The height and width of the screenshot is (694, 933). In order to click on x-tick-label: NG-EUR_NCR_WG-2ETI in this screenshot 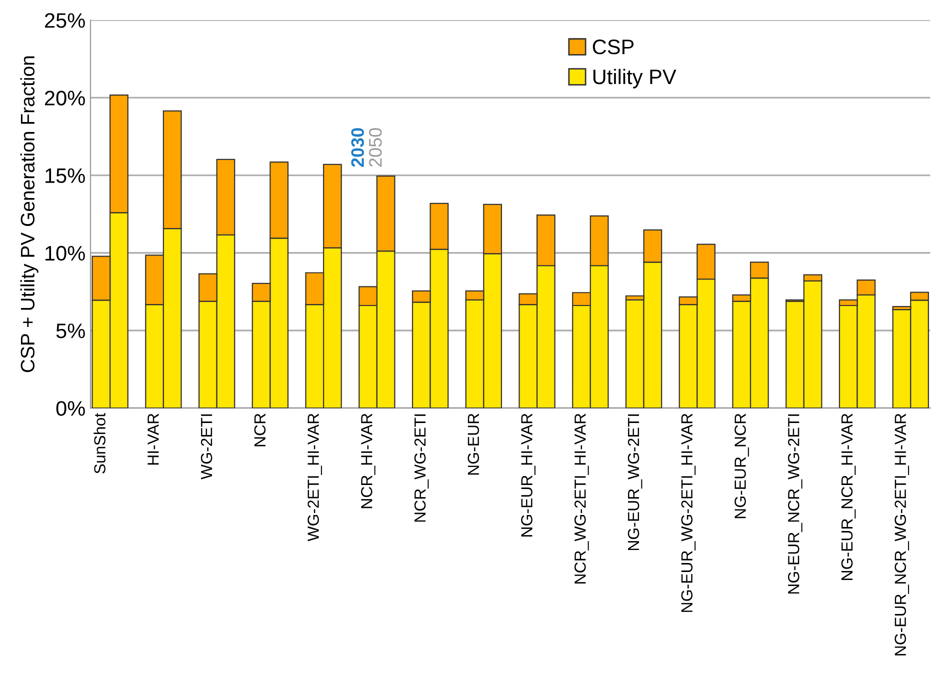, I will do `click(795, 504)`.